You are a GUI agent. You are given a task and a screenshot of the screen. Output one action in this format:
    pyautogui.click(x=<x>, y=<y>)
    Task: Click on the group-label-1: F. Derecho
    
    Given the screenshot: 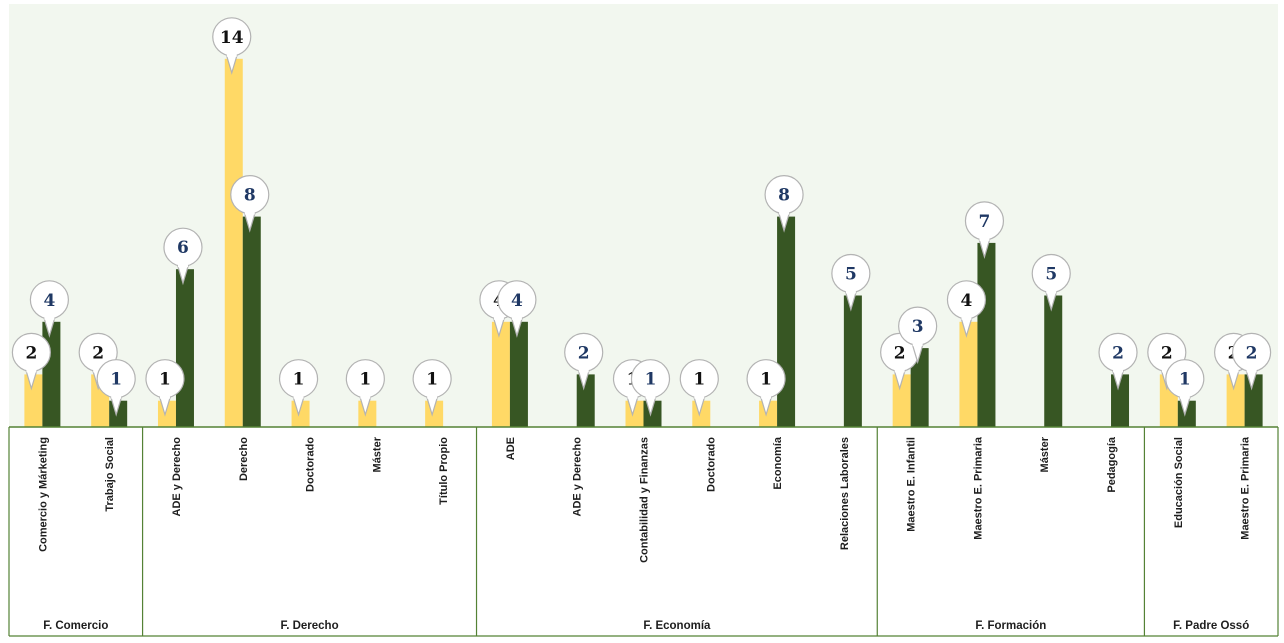 What is the action you would take?
    pyautogui.click(x=309, y=626)
    